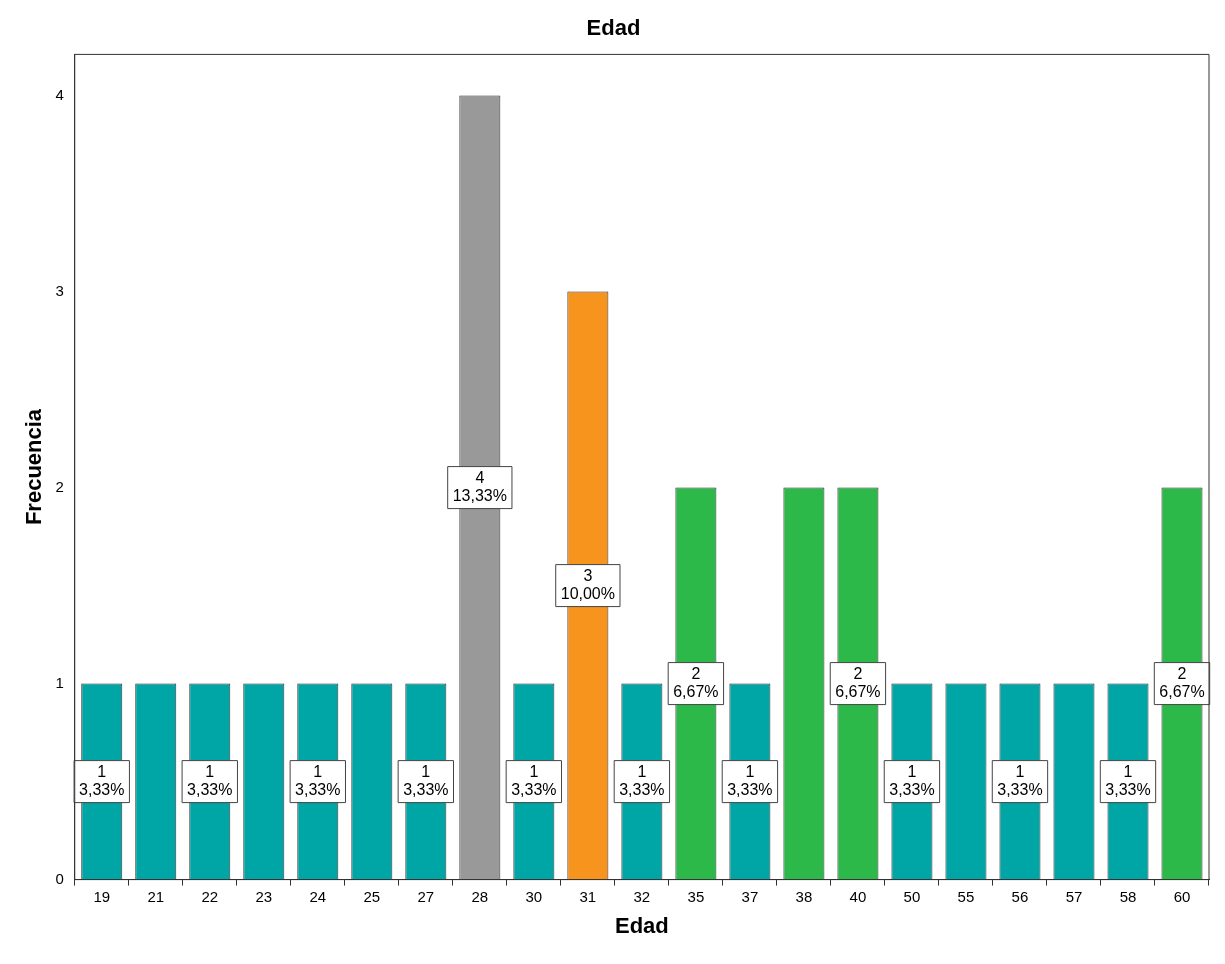 The image size is (1225, 964). What do you see at coordinates (59, 290) in the screenshot?
I see `y-tick-label: 3` at bounding box center [59, 290].